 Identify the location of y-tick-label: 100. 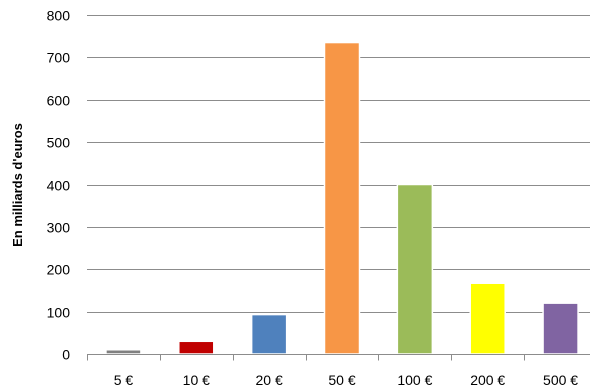
(59, 313).